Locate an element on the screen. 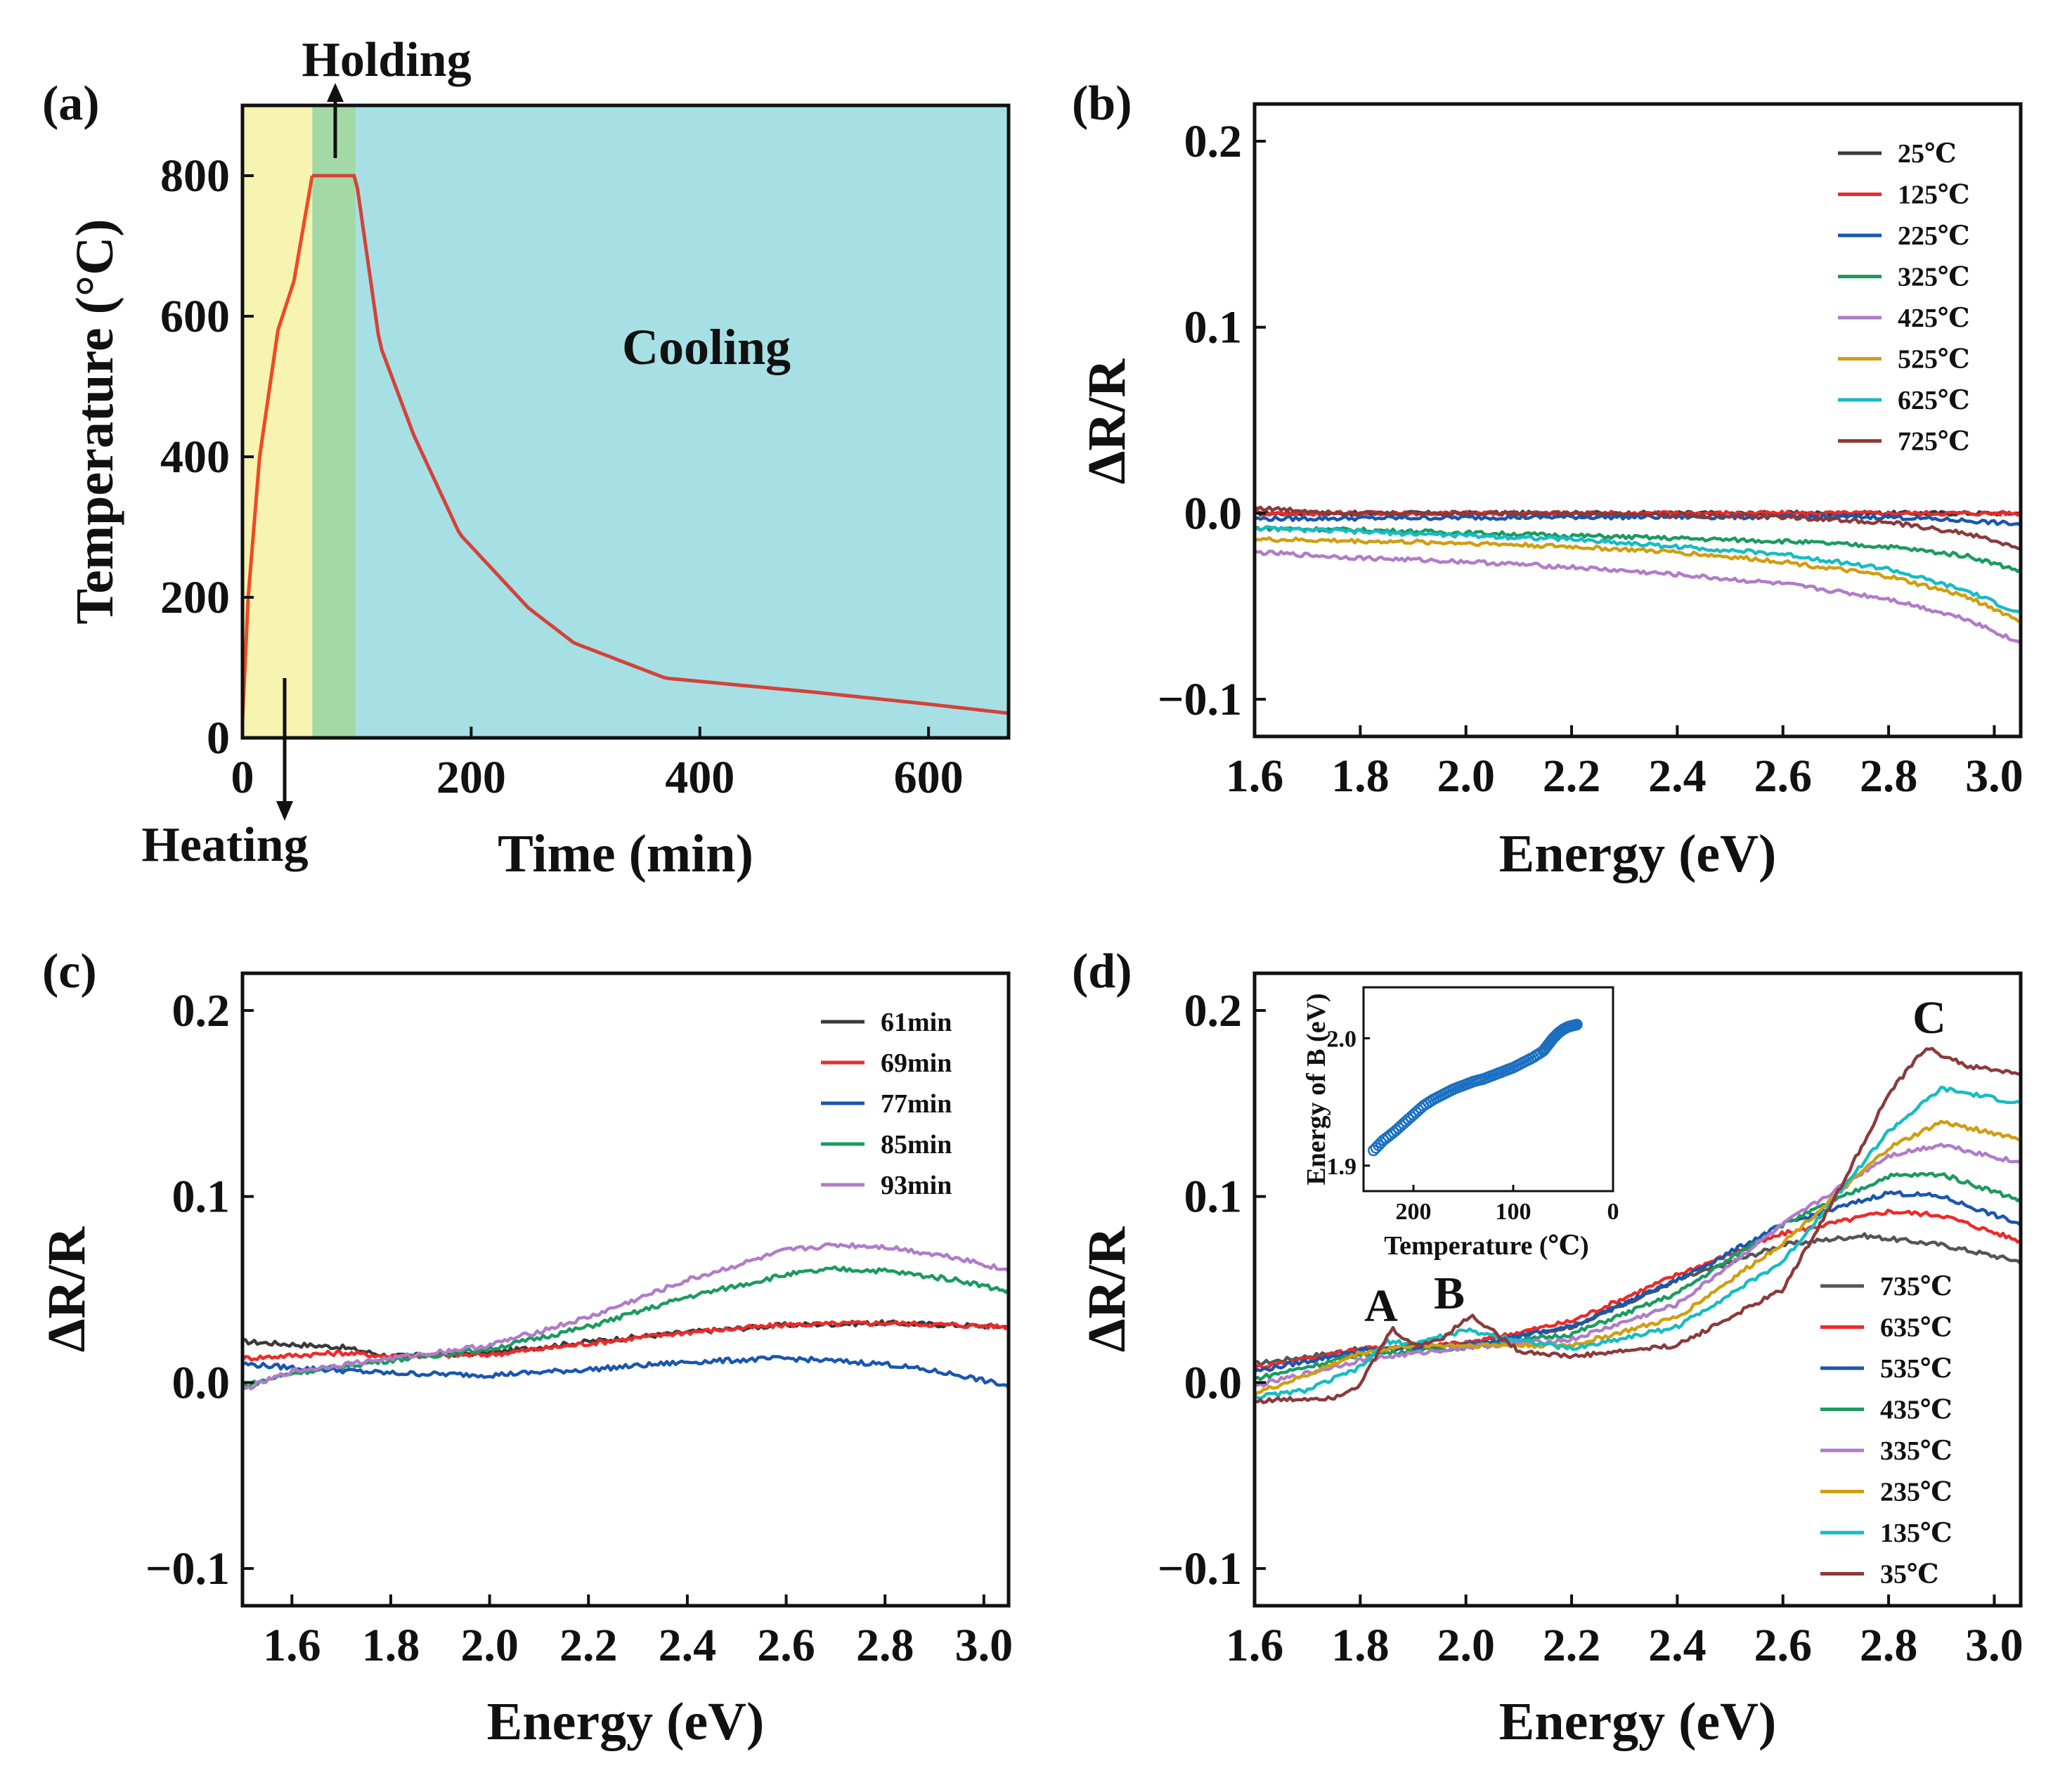 Image resolution: width=2072 pixels, height=1780 pixels. c-xtick-label: 2.4 is located at coordinates (688, 1645).